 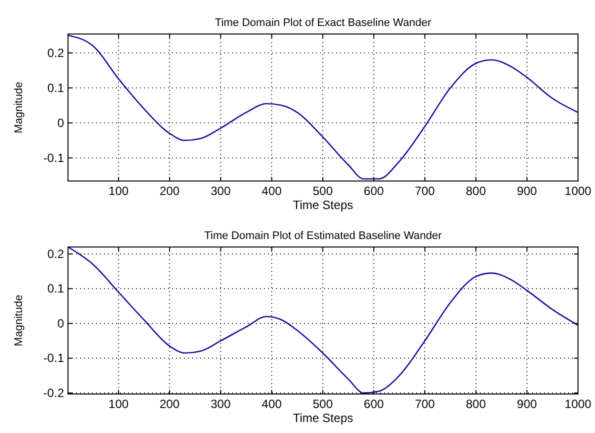 What do you see at coordinates (53, 393) in the screenshot?
I see `y-tick-label: -0.2` at bounding box center [53, 393].